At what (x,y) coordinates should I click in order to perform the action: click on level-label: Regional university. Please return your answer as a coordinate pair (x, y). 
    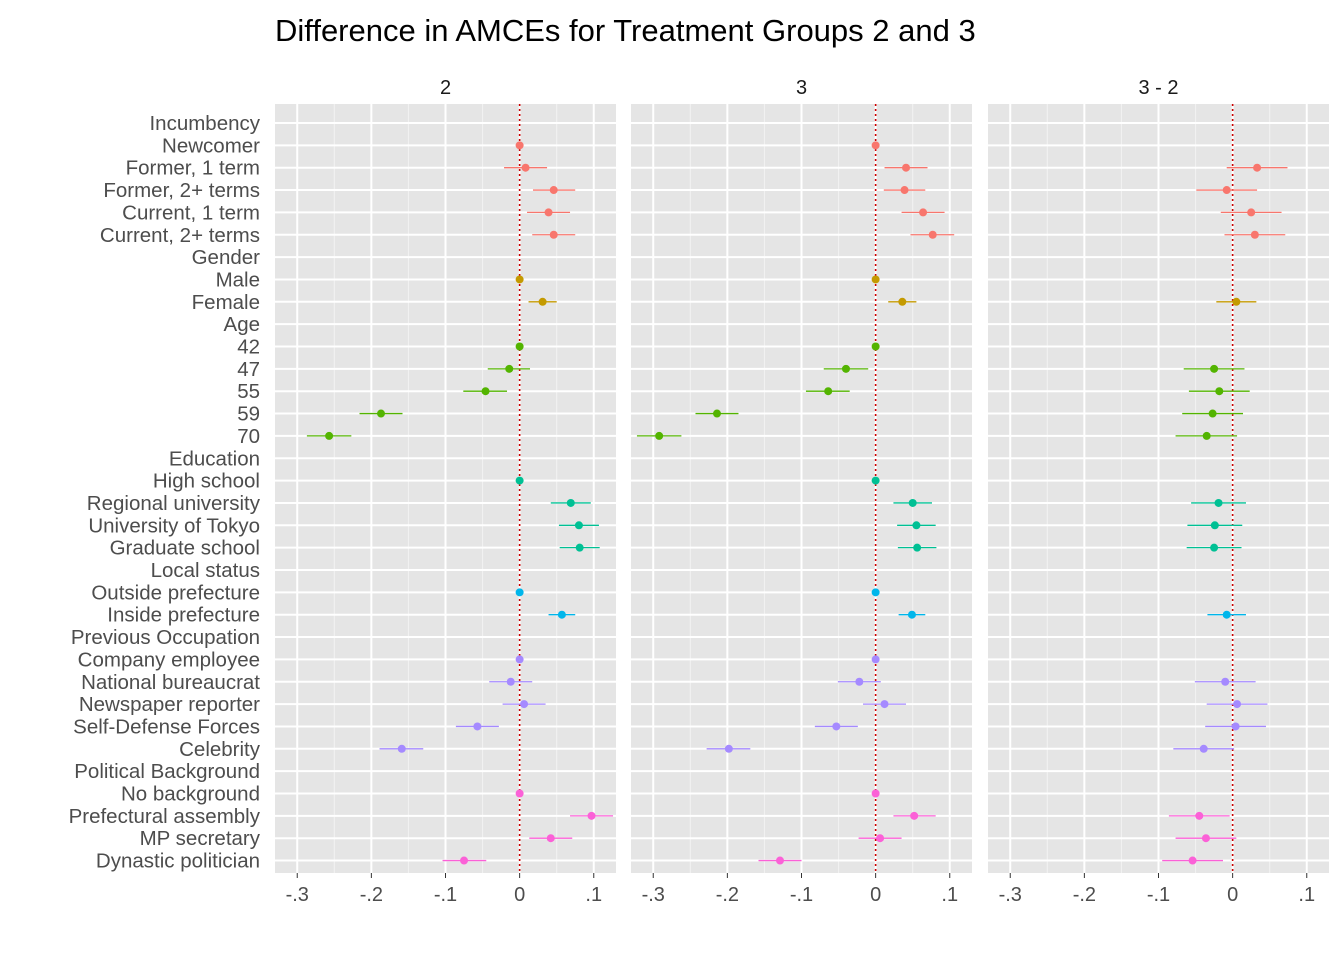
    Looking at the image, I should click on (174, 503).